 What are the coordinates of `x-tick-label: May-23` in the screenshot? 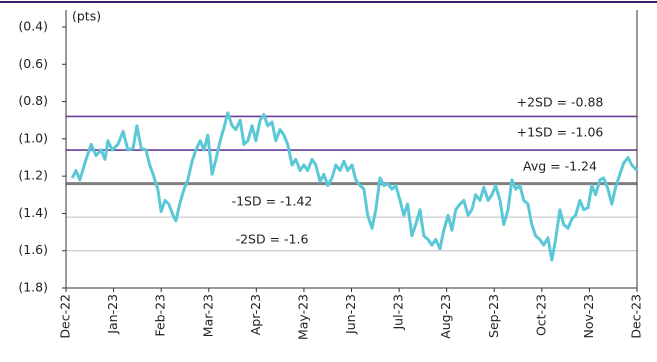 It's located at (302, 317).